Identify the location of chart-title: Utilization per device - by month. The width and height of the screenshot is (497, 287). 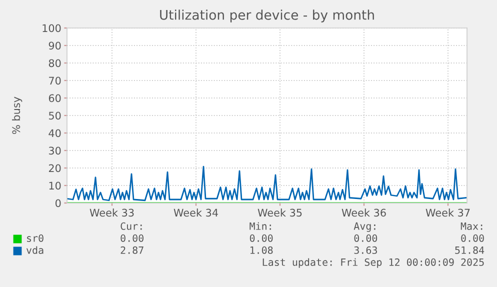
(267, 16).